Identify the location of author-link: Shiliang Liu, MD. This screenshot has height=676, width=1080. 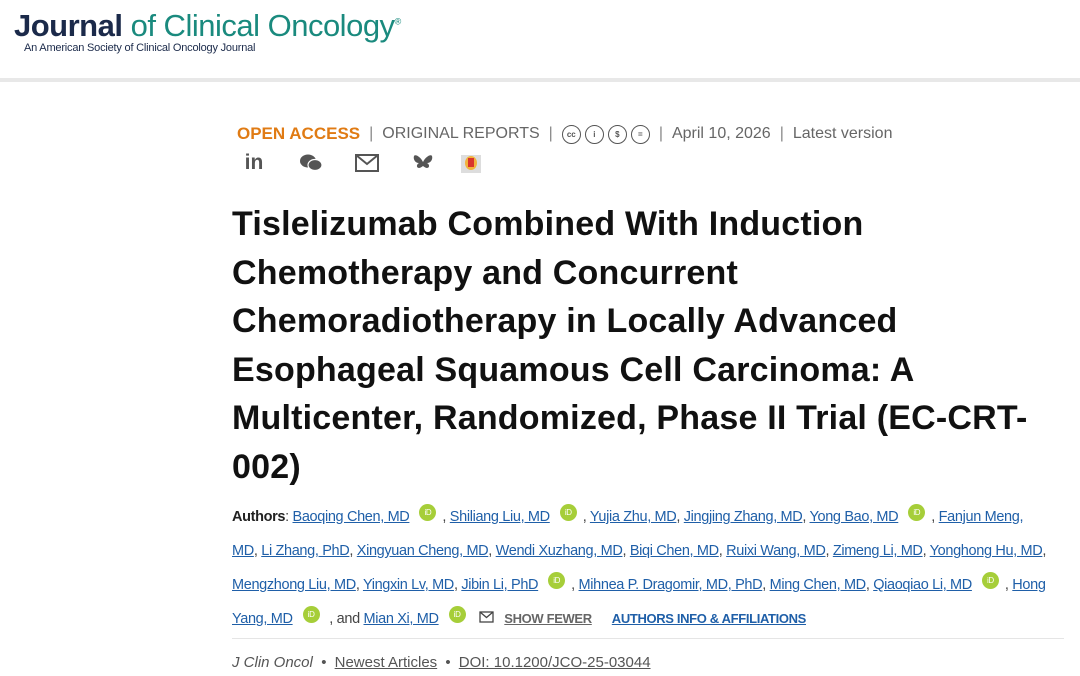
(499, 517).